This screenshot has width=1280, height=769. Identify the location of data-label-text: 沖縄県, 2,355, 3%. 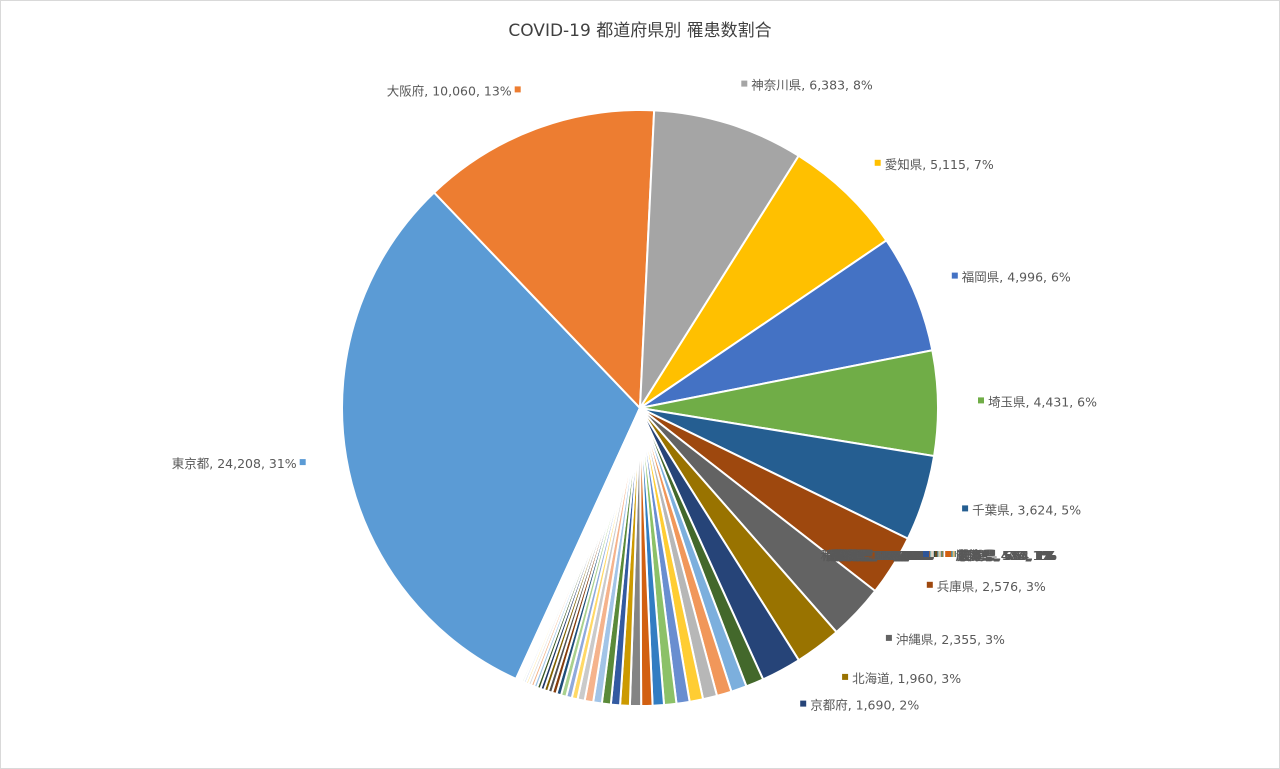
(950, 639).